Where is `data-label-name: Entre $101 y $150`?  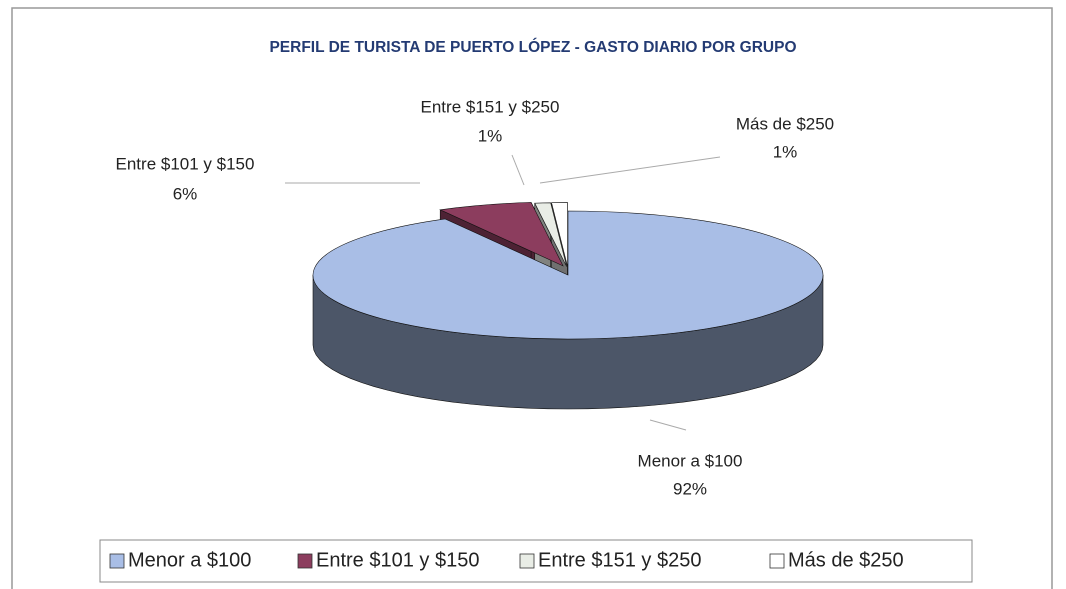
data-label-name: Entre $101 y $150 is located at coordinates (185, 163).